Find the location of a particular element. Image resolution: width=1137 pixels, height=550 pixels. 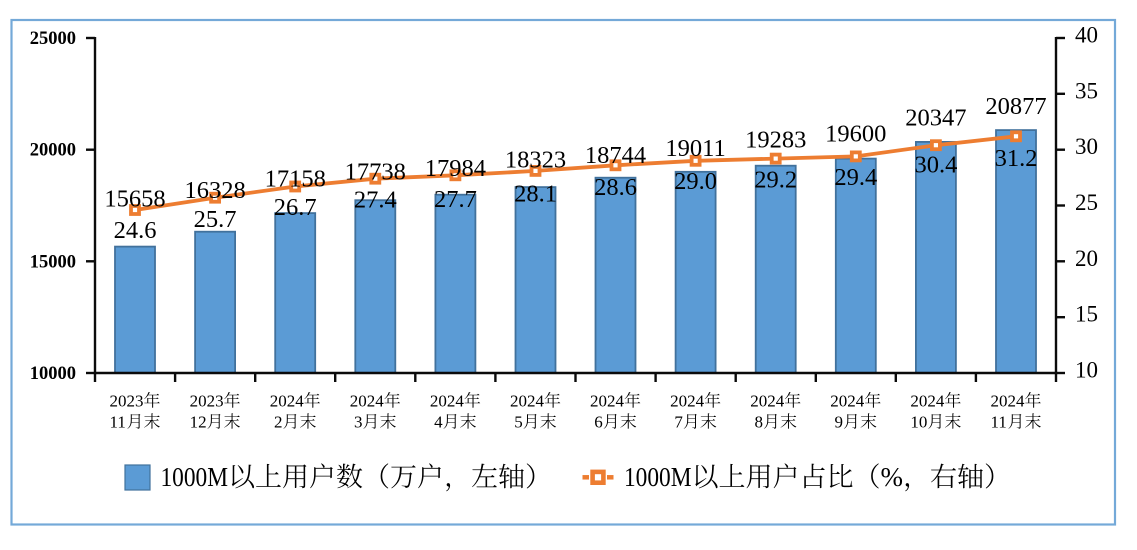

svg-text: 12 is located at coordinates (198, 422).